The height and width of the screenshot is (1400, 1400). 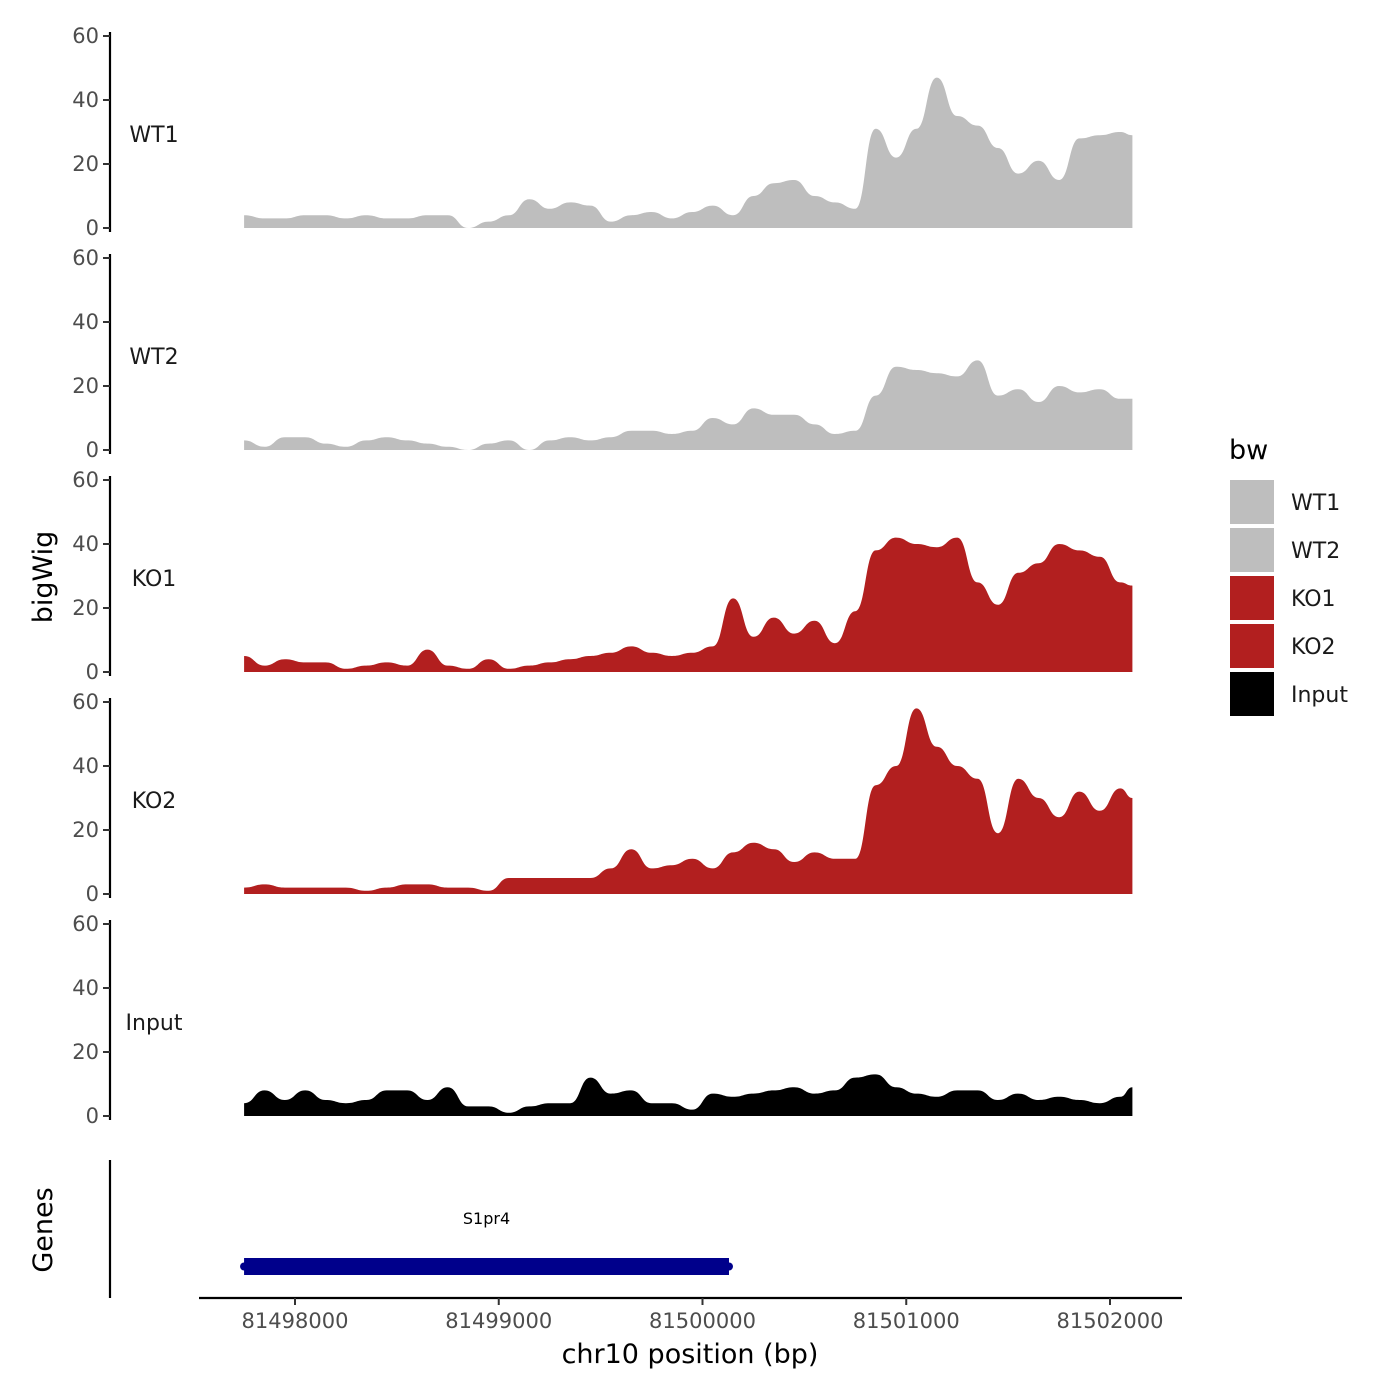 I want to click on legend-label-wt2: WT2, so click(x=1315, y=551).